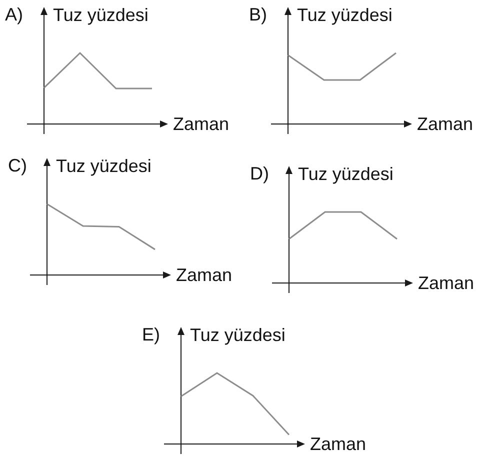  I want to click on chart-title: E), so click(151, 334).